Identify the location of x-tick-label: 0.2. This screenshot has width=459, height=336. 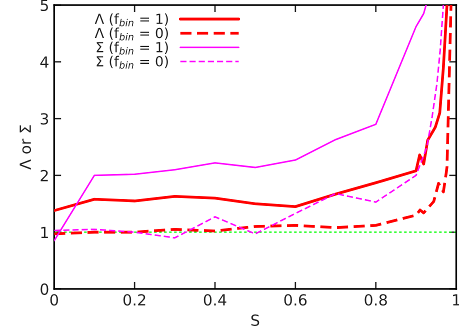
(134, 300).